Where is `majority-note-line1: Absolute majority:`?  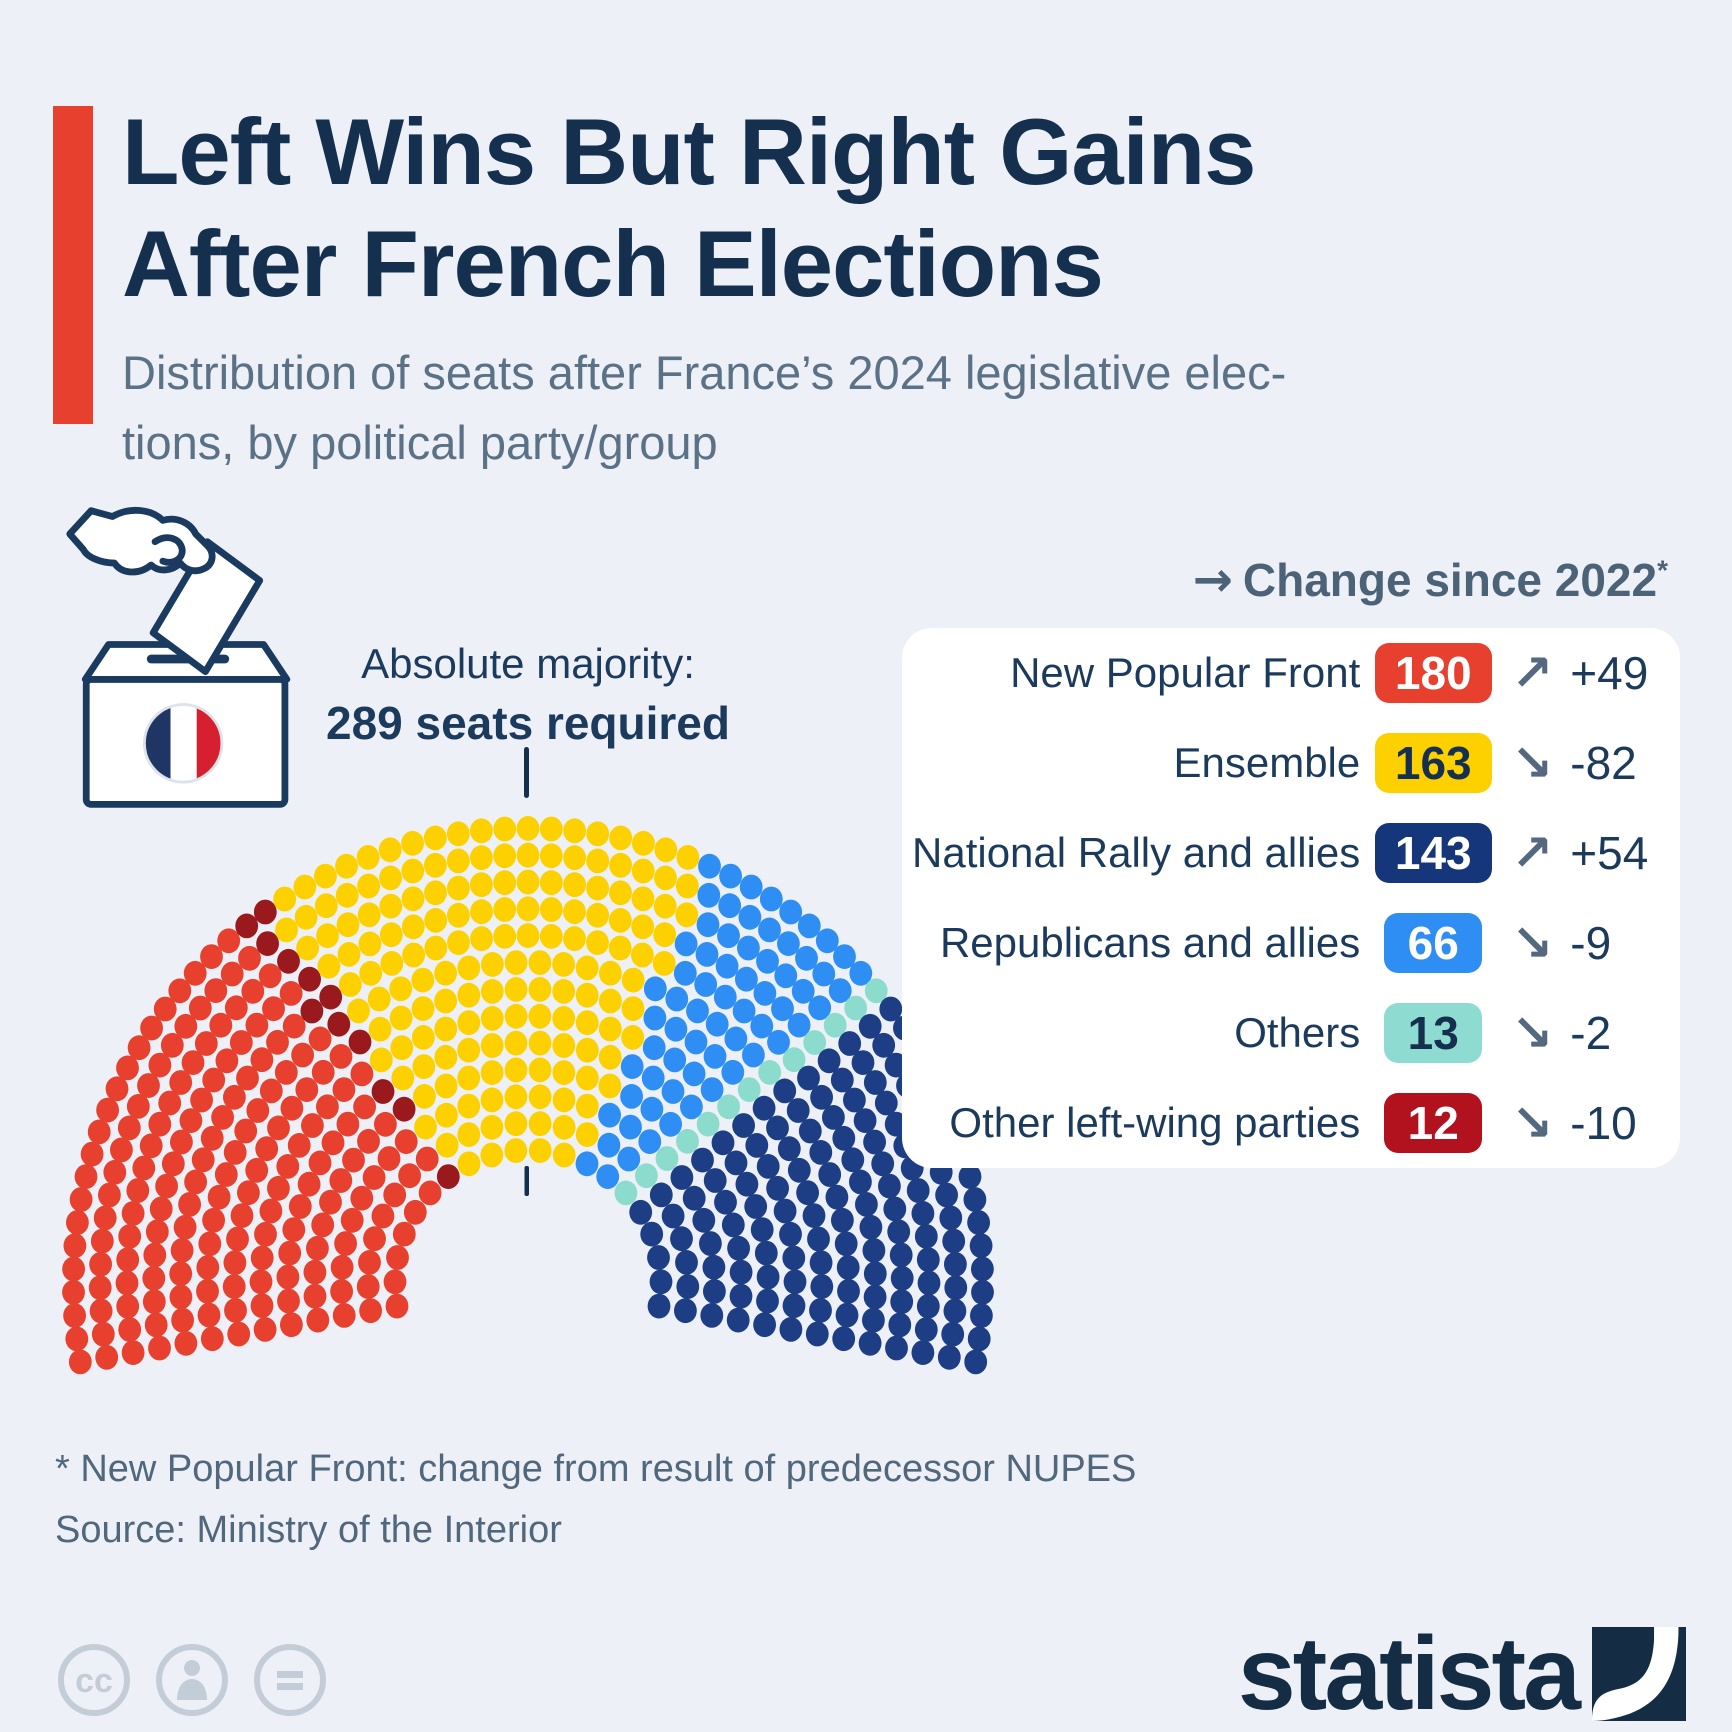
majority-note-line1: Absolute majority: is located at coordinates (528, 663).